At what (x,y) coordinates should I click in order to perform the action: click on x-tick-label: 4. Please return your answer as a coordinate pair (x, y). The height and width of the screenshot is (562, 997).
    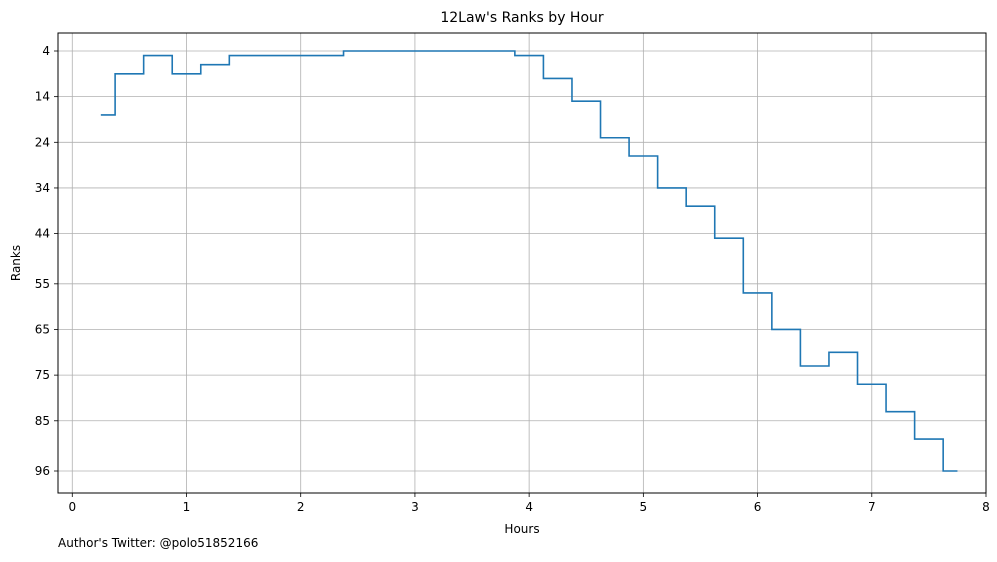
    Looking at the image, I should click on (529, 507).